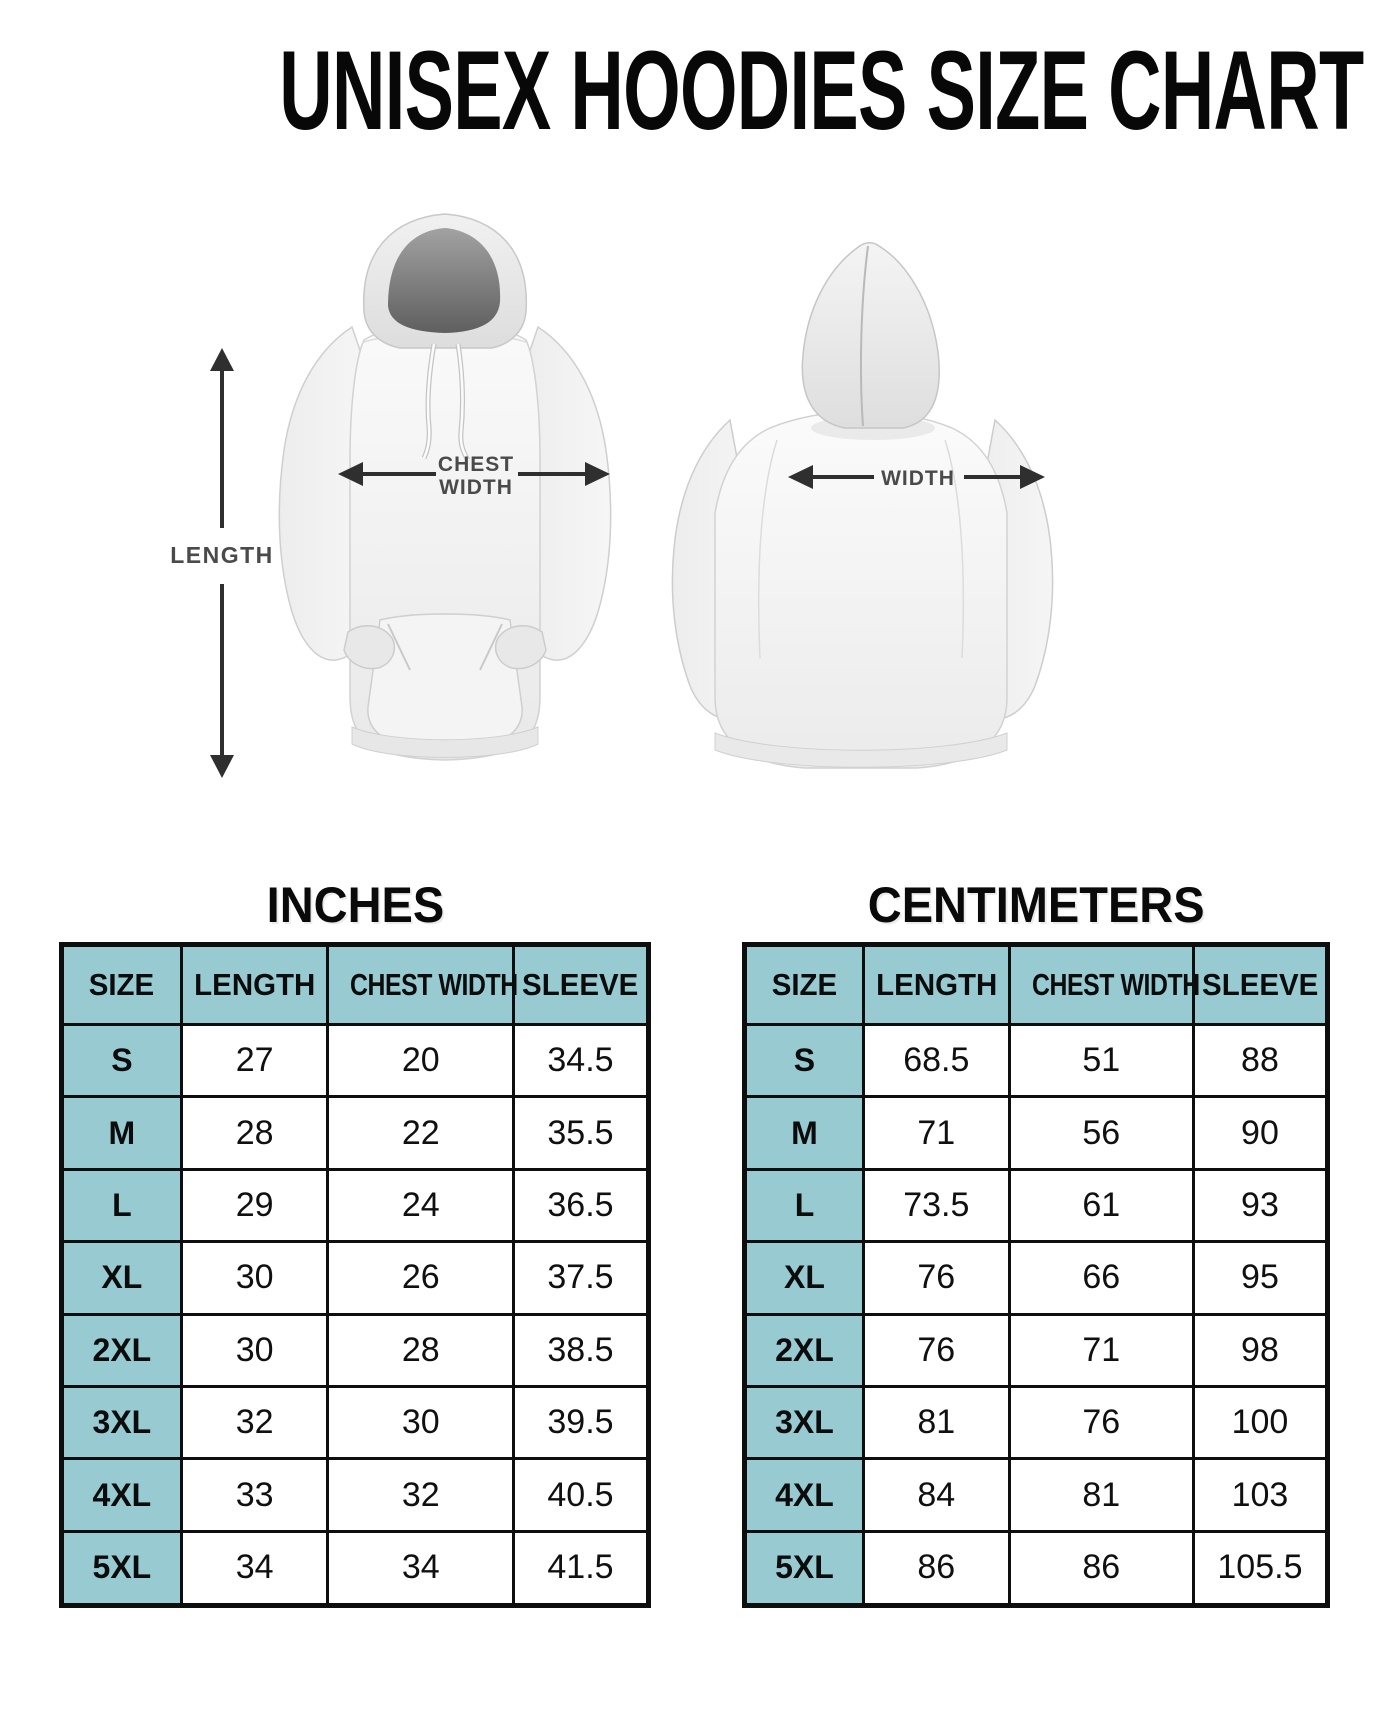  Describe the element at coordinates (694, 91) in the screenshot. I see `page-title: UNISEX HOODIES SIZE CHART` at that location.